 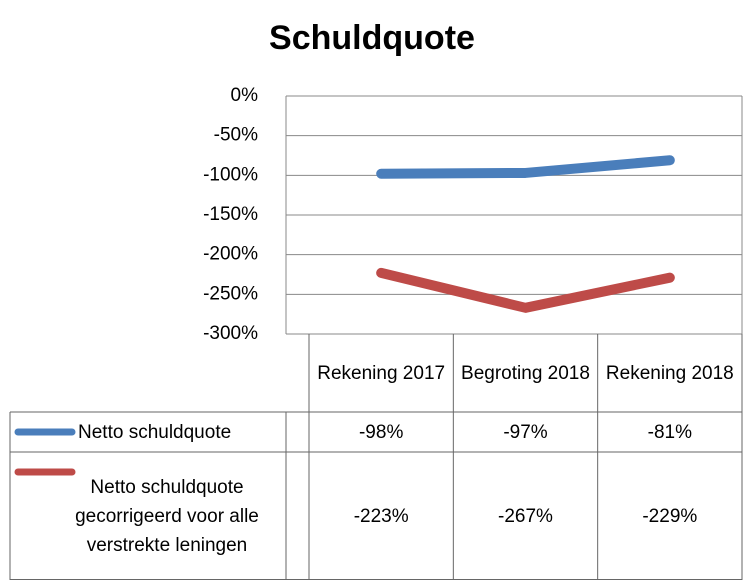 What do you see at coordinates (236, 135) in the screenshot?
I see `y-tick-label: -50%` at bounding box center [236, 135].